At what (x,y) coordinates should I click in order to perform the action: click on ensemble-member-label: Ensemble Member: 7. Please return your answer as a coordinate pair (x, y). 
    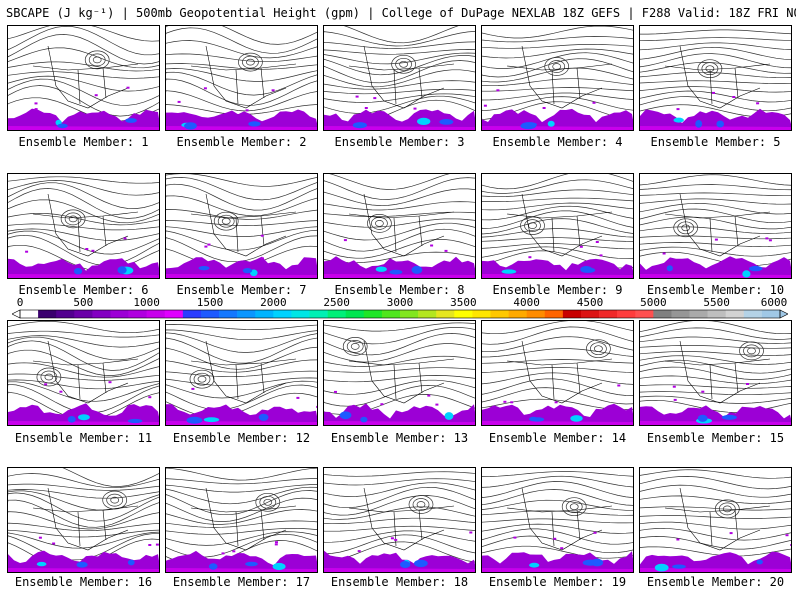
    Looking at the image, I should click on (241, 290).